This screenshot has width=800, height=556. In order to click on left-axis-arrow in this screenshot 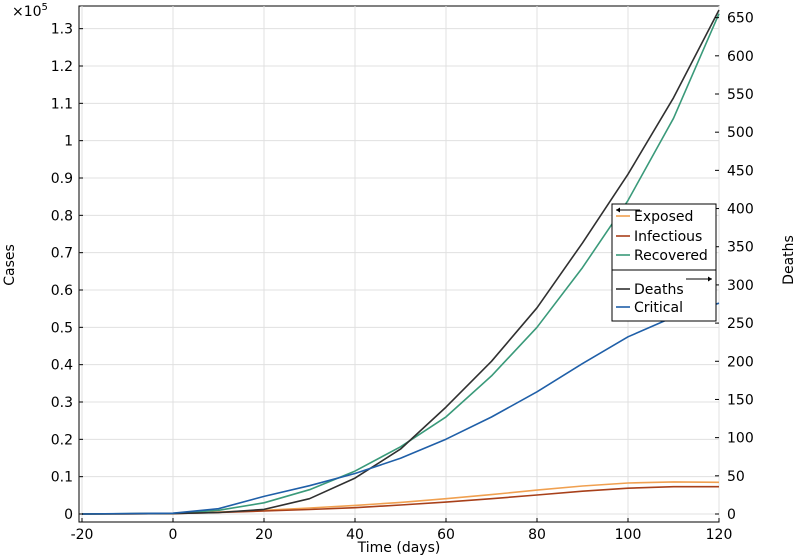, I will do `click(628, 210)`.